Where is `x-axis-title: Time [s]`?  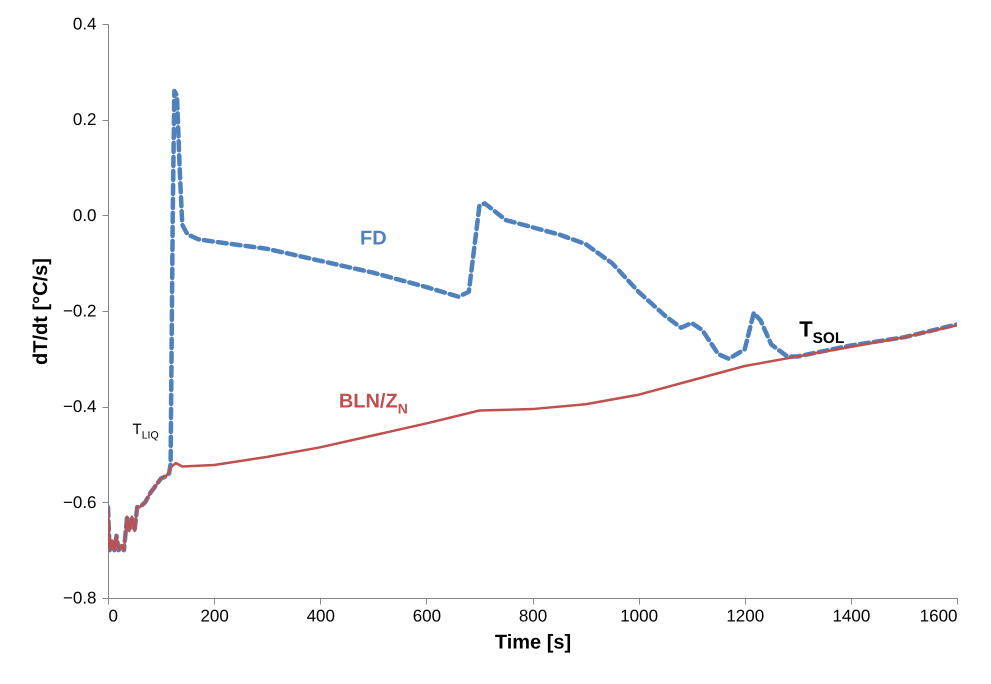
x-axis-title: Time [s] is located at coordinates (533, 643).